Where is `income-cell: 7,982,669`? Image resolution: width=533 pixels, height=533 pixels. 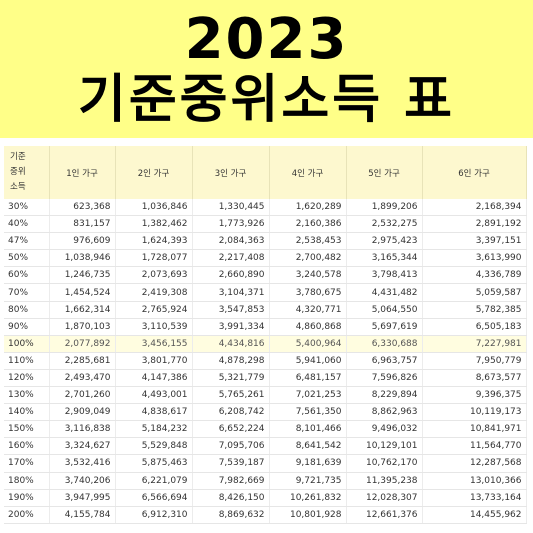 income-cell: 7,982,669 is located at coordinates (231, 481).